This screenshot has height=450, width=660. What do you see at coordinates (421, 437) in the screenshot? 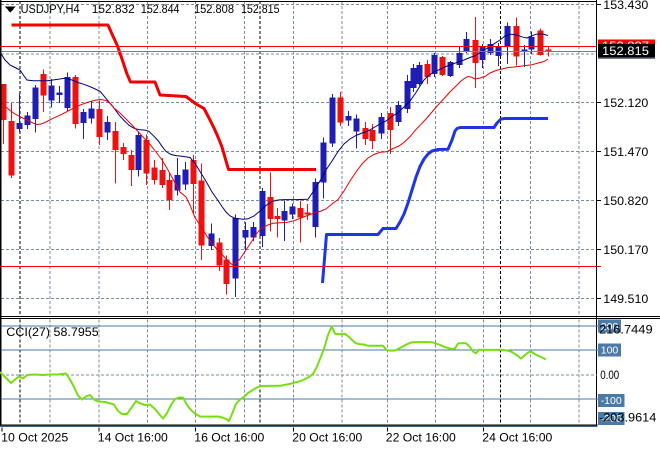
I see `svg-text: 22 Oct 16:00` at bounding box center [421, 437].